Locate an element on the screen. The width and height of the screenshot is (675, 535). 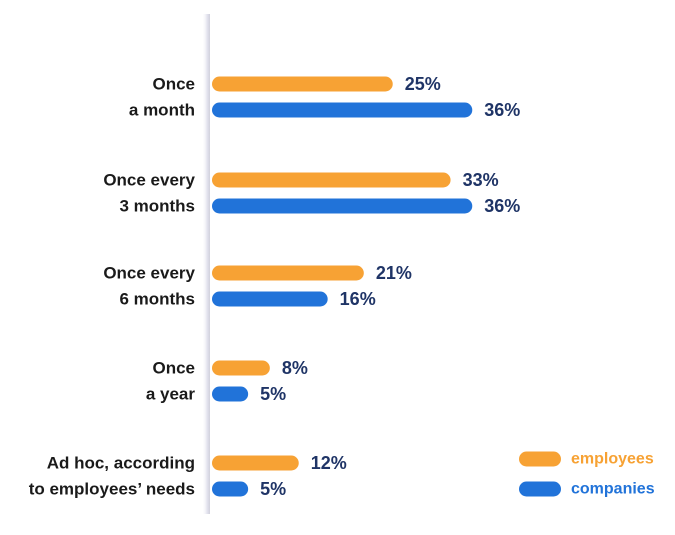
category-label: a year is located at coordinates (171, 394).